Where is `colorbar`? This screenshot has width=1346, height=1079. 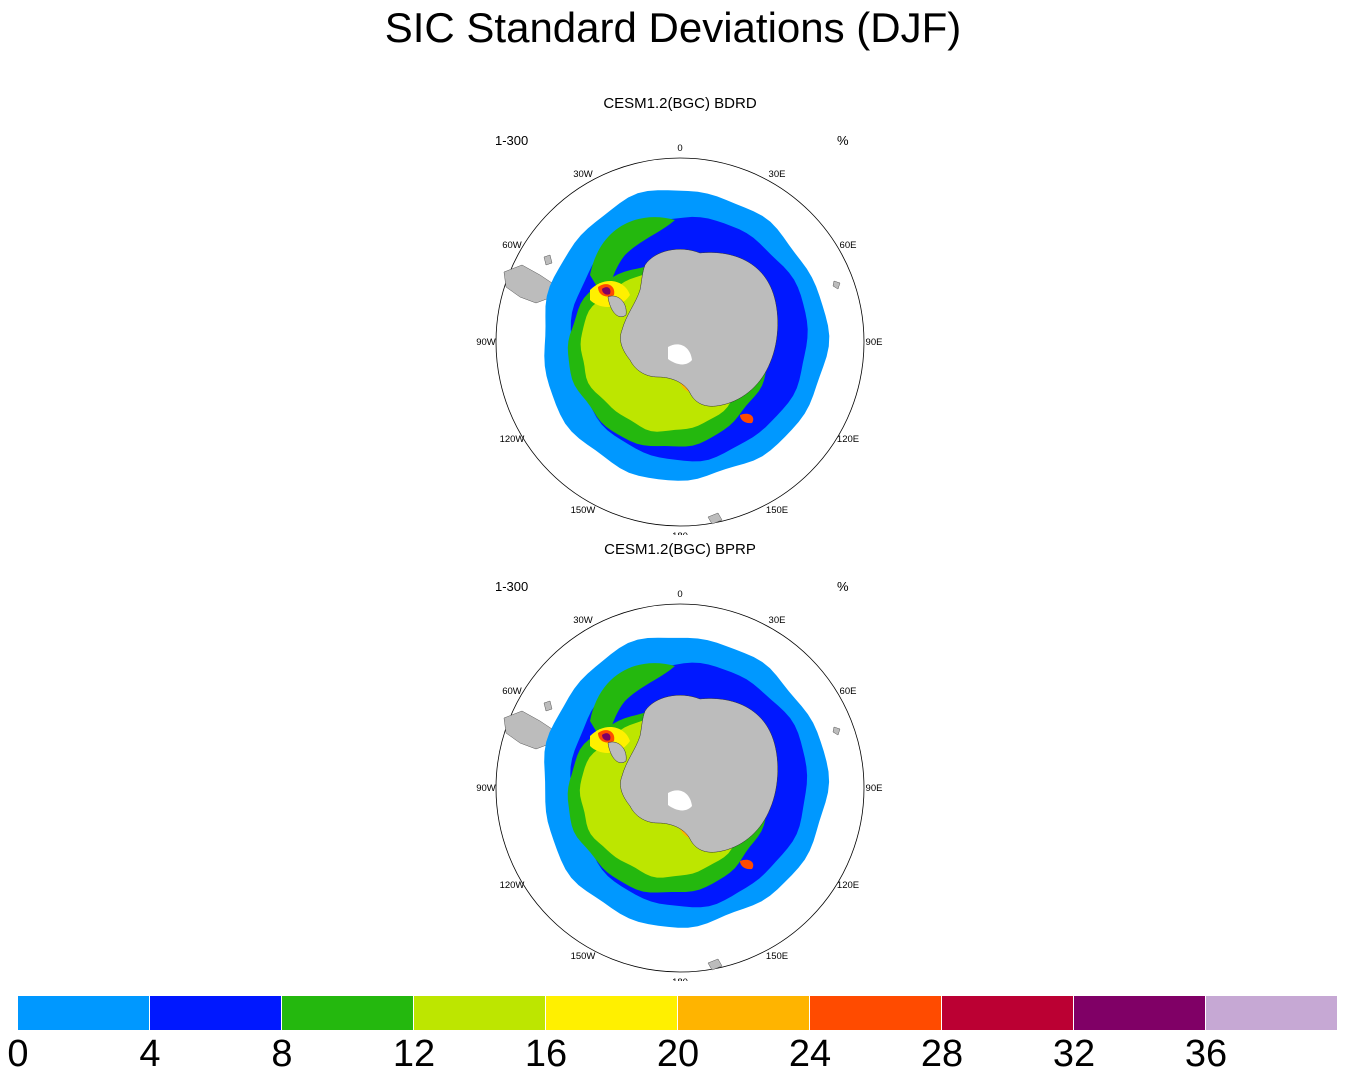
colorbar is located at coordinates (678, 1013).